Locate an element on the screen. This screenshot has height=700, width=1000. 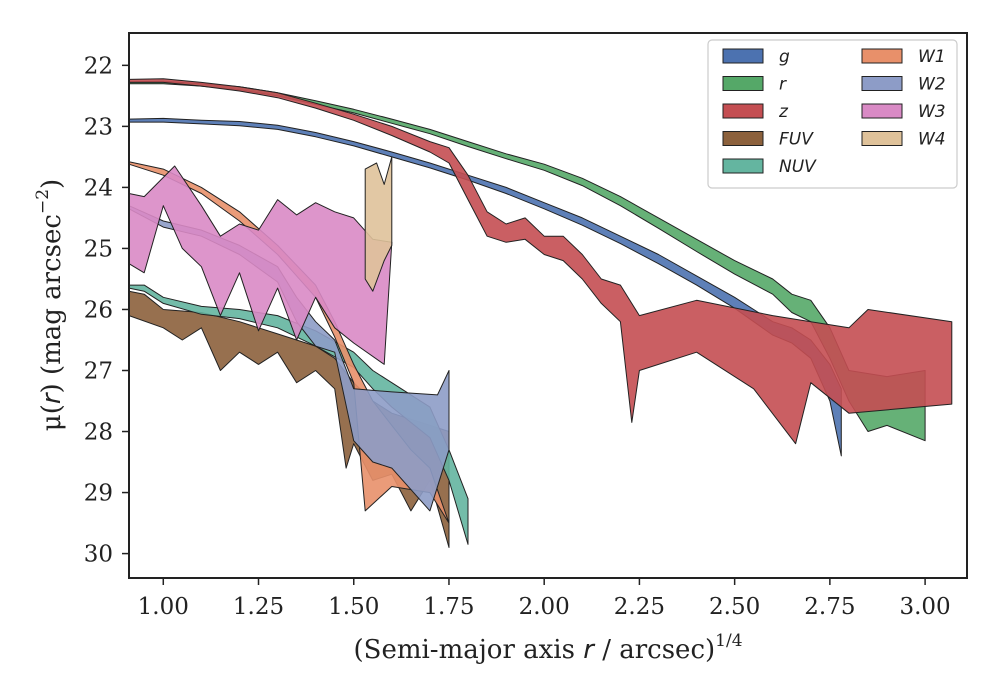
legend-label-r: r is located at coordinates (783, 85).